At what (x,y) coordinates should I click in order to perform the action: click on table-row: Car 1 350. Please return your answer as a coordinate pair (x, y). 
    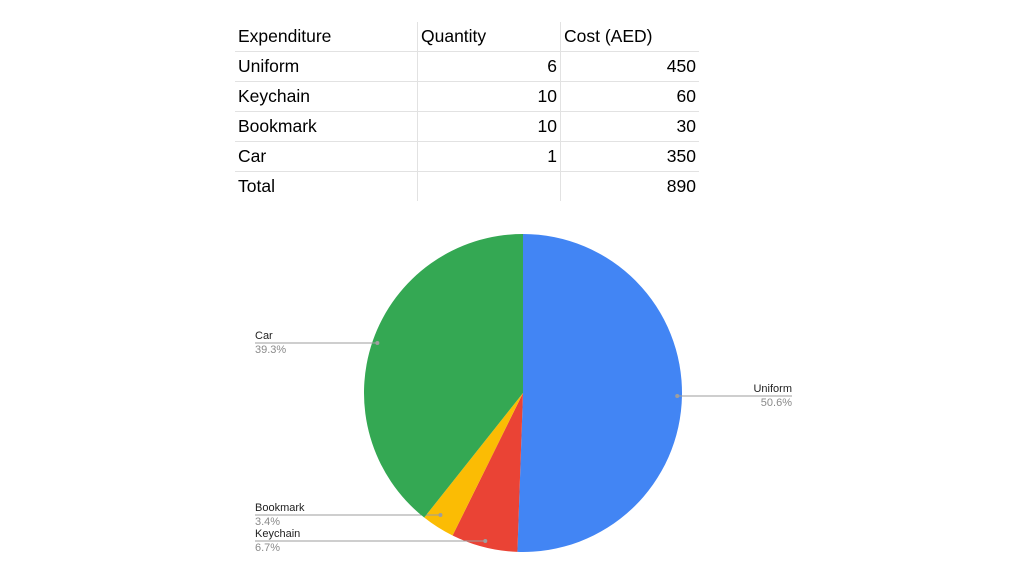
    Looking at the image, I should click on (467, 156).